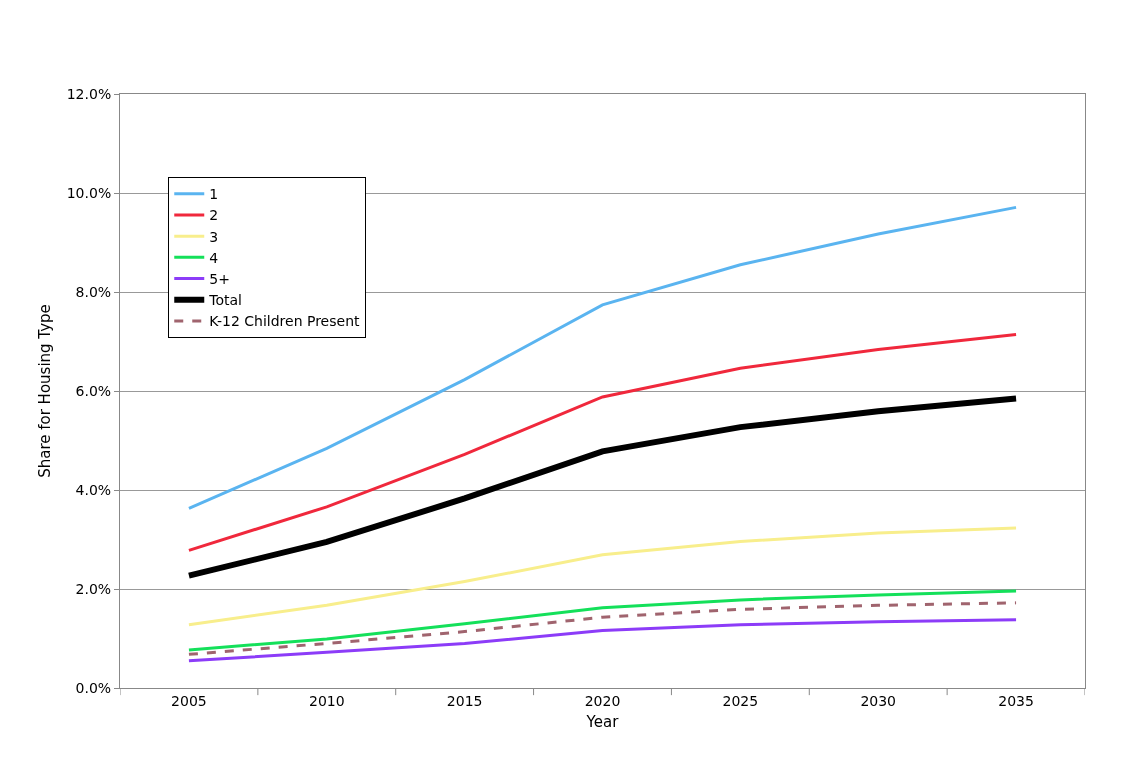 This screenshot has width=1125, height=774. I want to click on legend-label: 4, so click(214, 257).